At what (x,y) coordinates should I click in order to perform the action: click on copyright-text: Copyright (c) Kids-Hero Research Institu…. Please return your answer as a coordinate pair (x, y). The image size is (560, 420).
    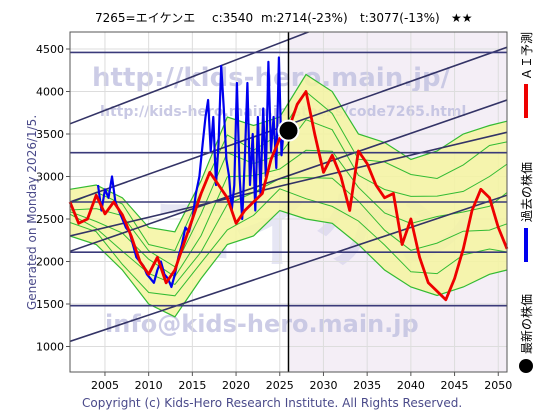
    Looking at the image, I should click on (272, 403).